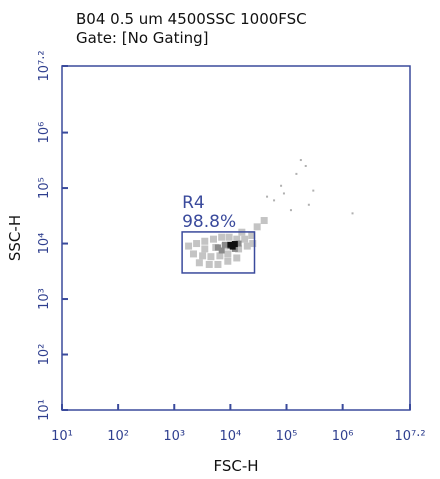  Describe the element at coordinates (44, 244) in the screenshot. I see `y-tick-label: 10⁴` at that location.